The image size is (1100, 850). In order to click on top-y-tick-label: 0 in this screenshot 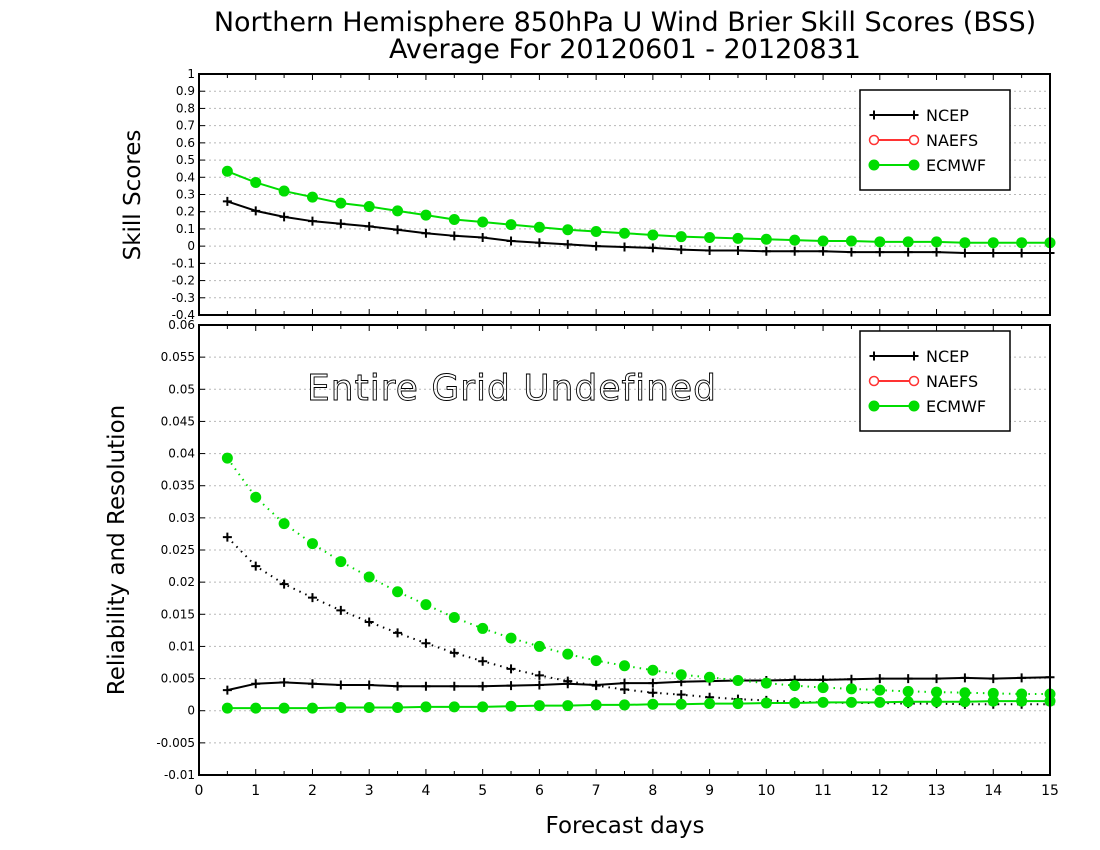, I will do `click(191, 246)`.